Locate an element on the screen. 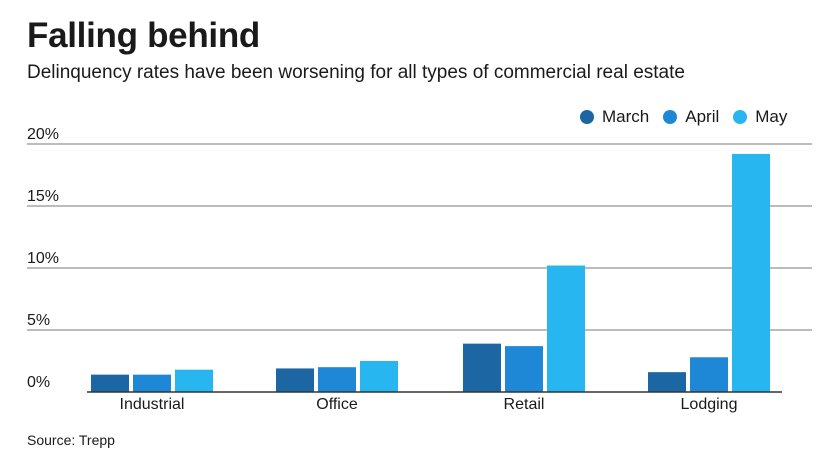 This screenshot has width=840, height=472. x-tick-label-office: Office is located at coordinates (337, 404).